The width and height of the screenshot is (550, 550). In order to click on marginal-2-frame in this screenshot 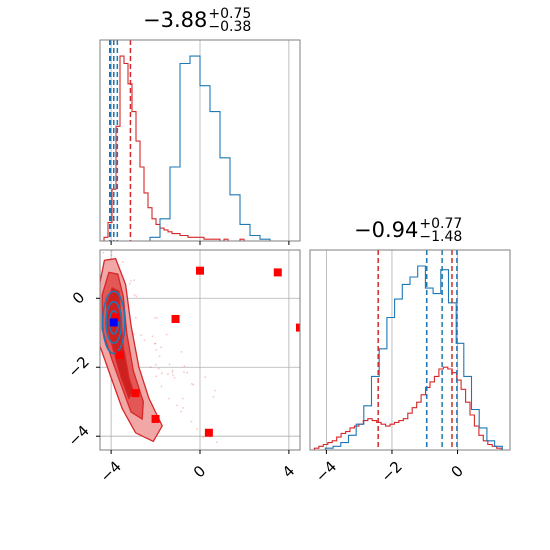, I will do `click(410, 350)`.